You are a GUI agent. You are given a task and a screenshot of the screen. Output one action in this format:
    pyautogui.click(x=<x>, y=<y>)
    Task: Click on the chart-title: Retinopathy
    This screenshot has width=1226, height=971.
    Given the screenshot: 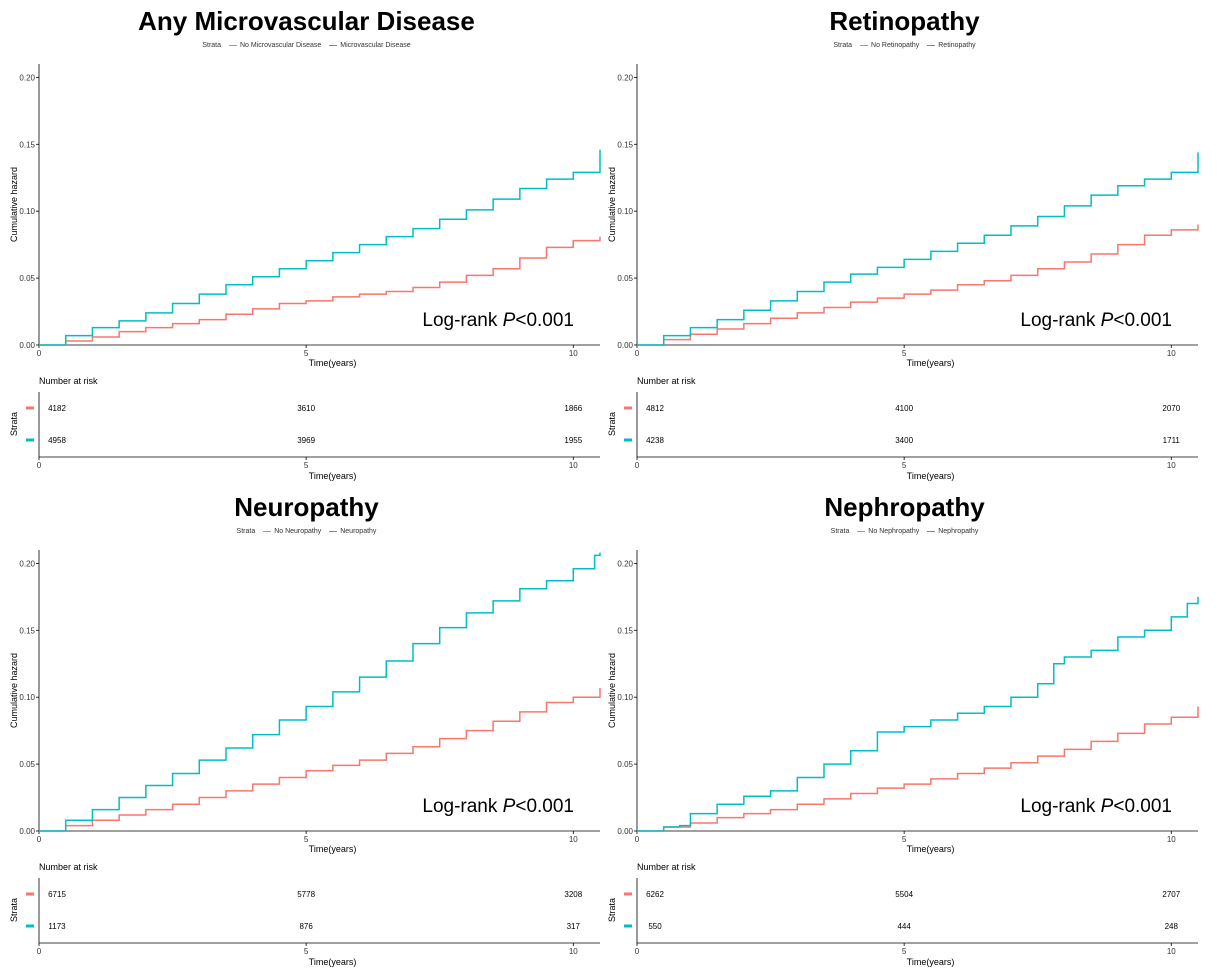 What is the action you would take?
    pyautogui.click(x=904, y=21)
    